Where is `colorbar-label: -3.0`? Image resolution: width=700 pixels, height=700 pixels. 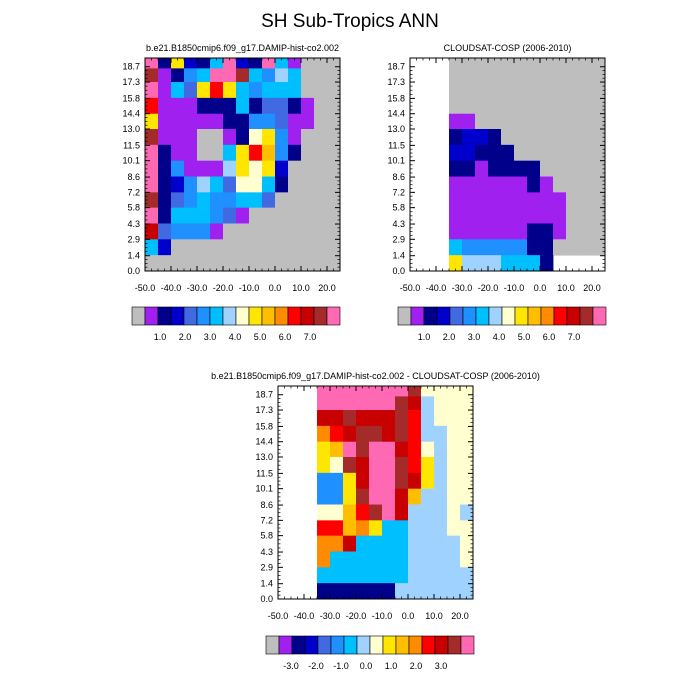 colorbar-label: -3.0 is located at coordinates (291, 666).